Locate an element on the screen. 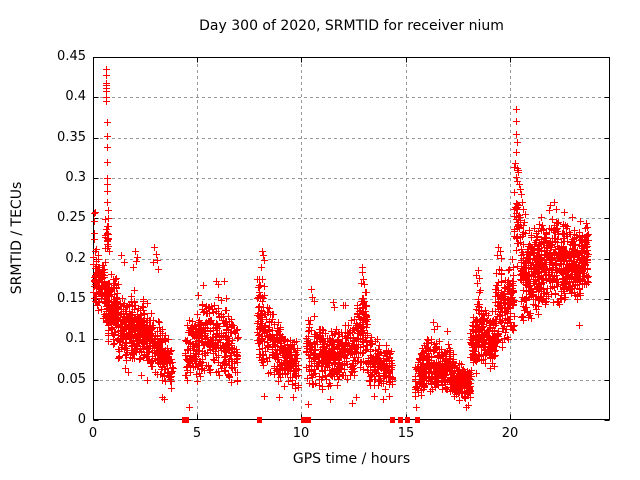  zero-value-marks is located at coordinates (301, 420).